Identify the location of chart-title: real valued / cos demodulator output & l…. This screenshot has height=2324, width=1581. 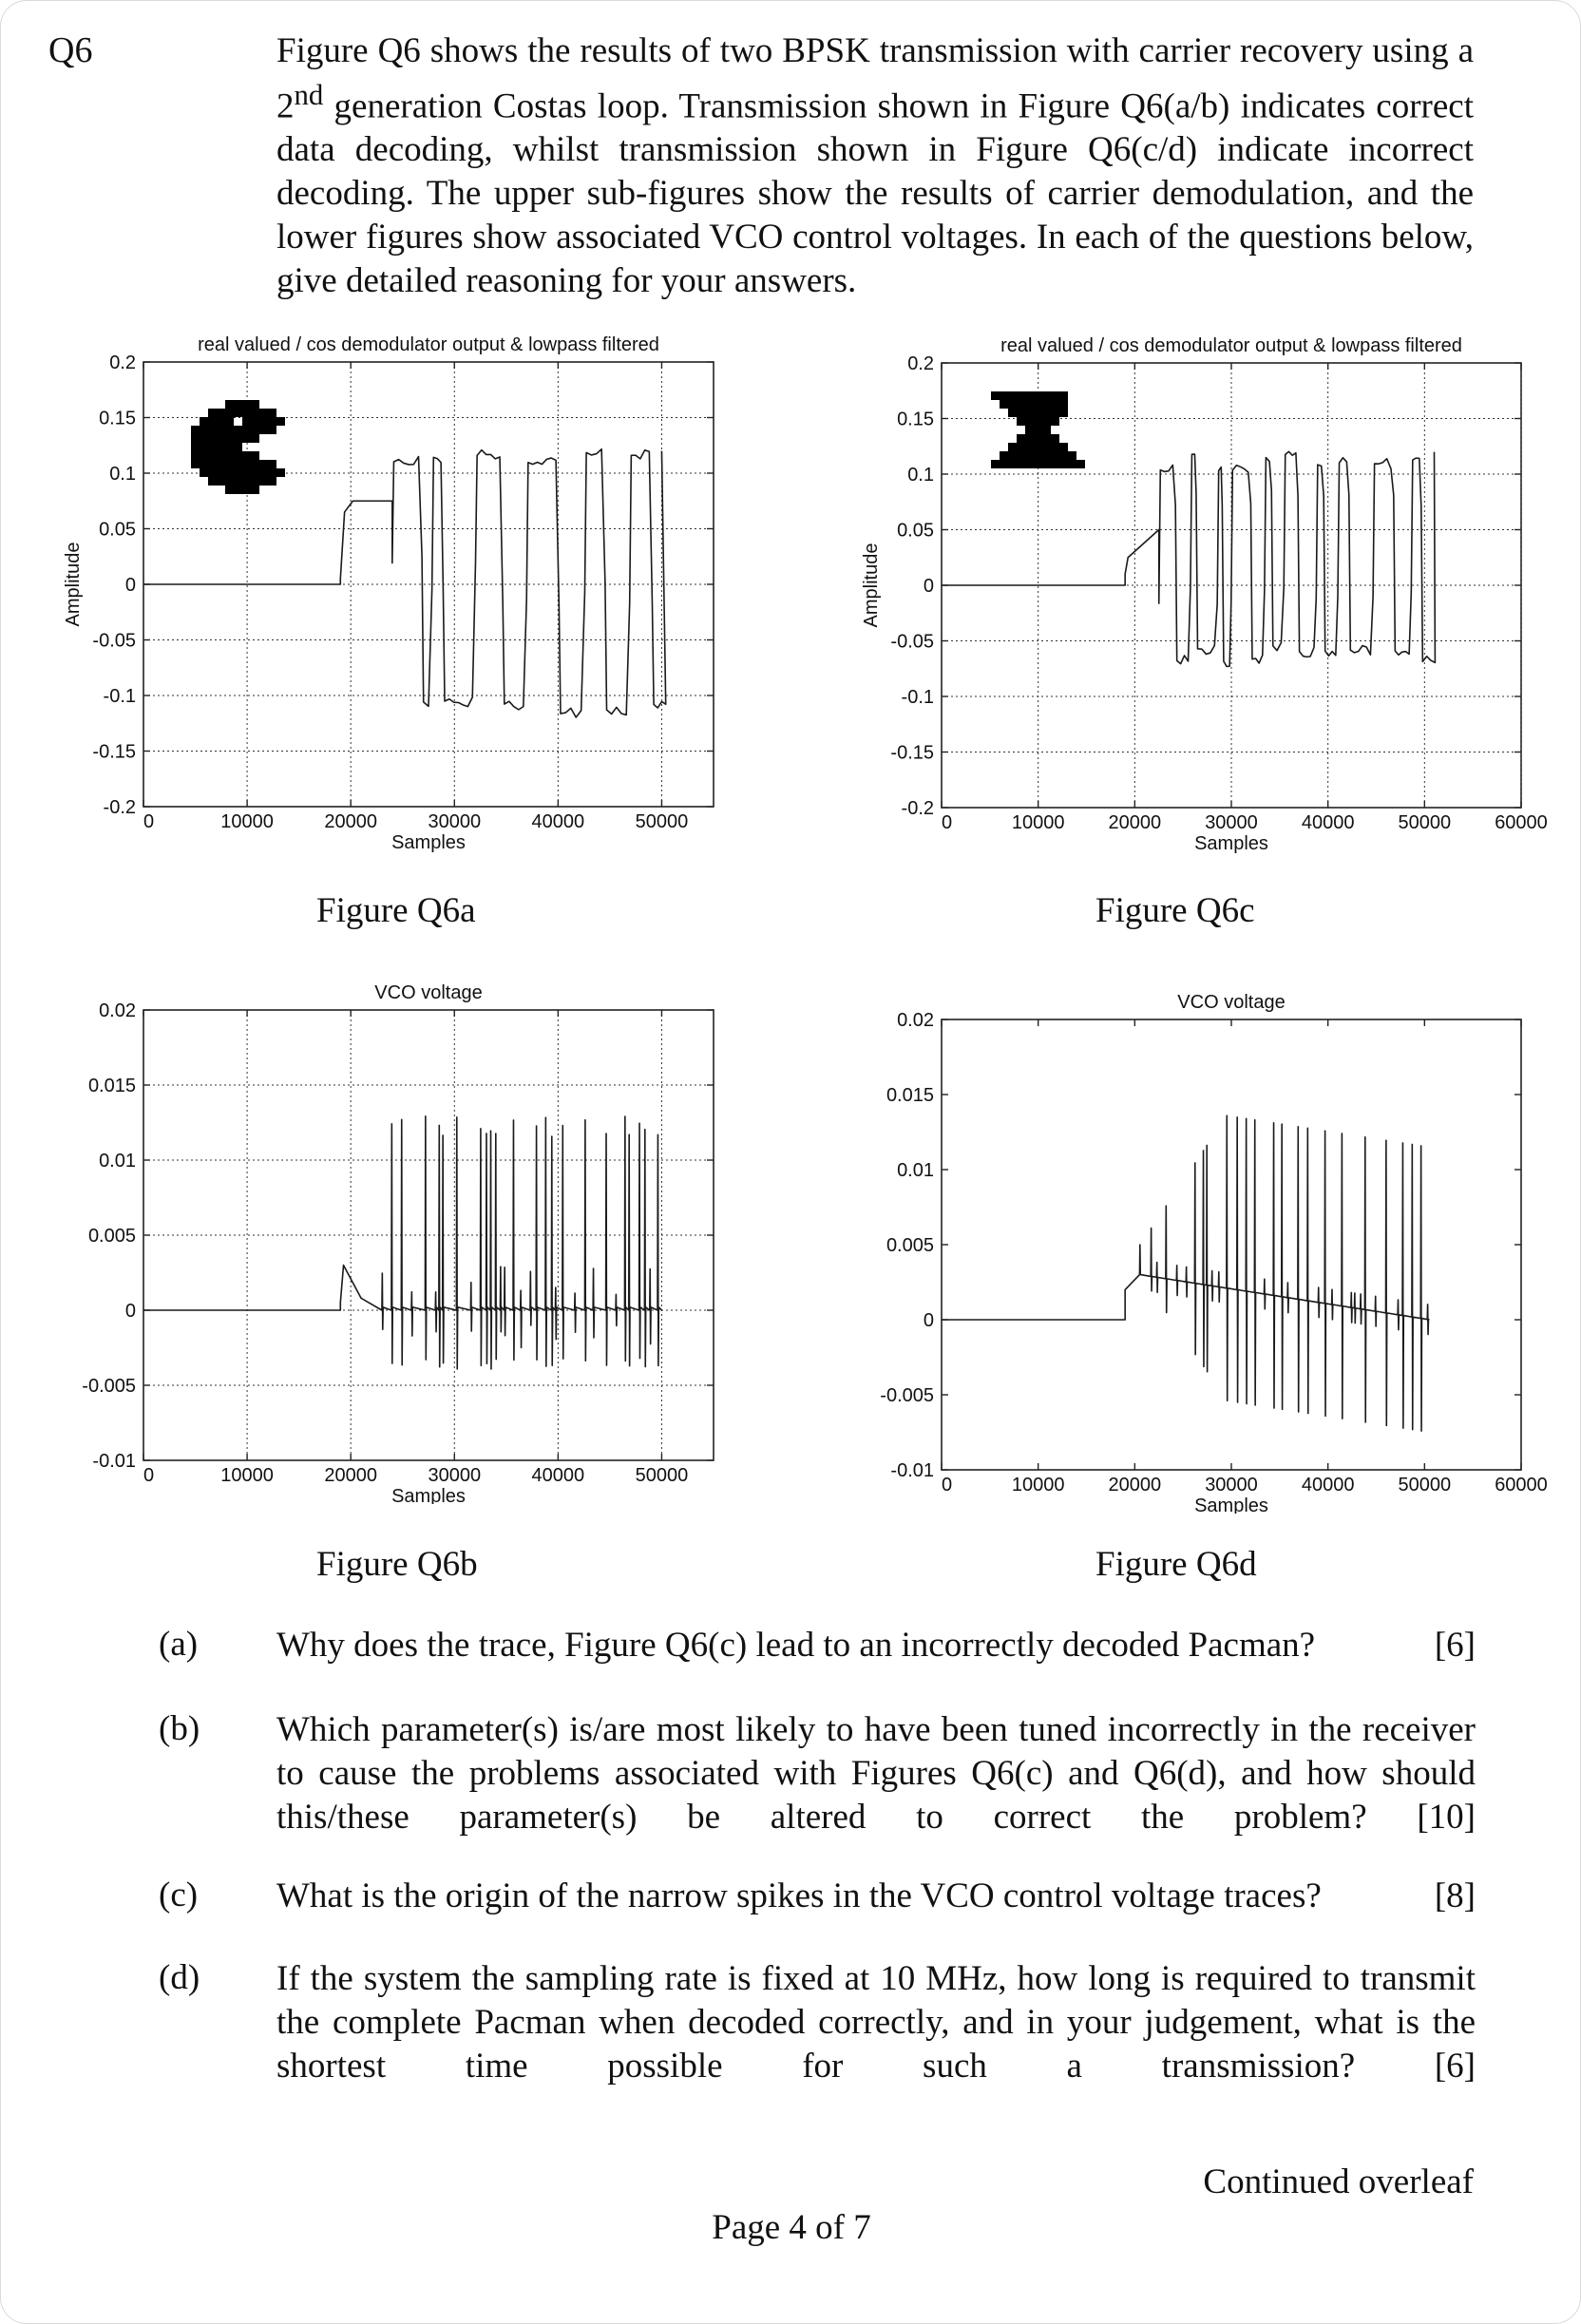
(1231, 345).